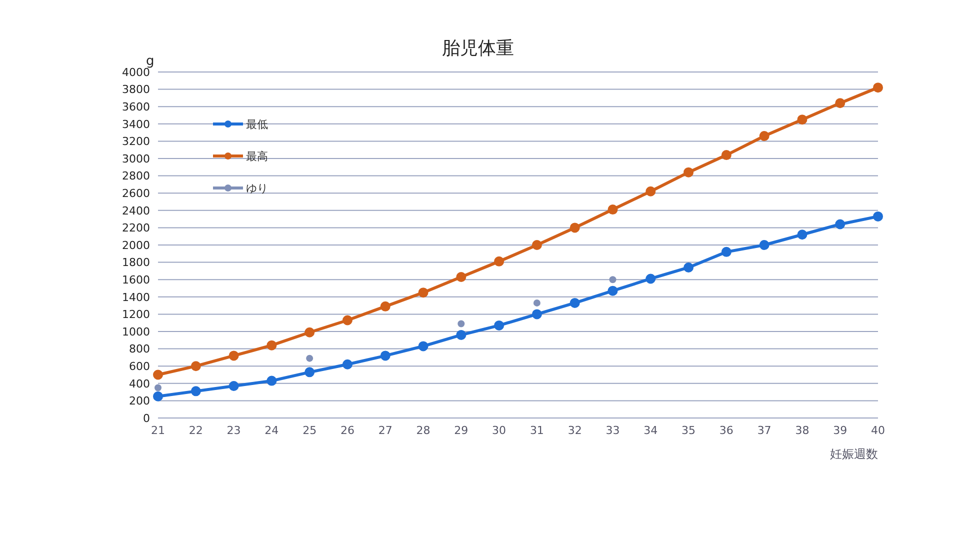 The image size is (960, 540). Describe the element at coordinates (726, 430) in the screenshot. I see `x-tick-label: 36` at that location.